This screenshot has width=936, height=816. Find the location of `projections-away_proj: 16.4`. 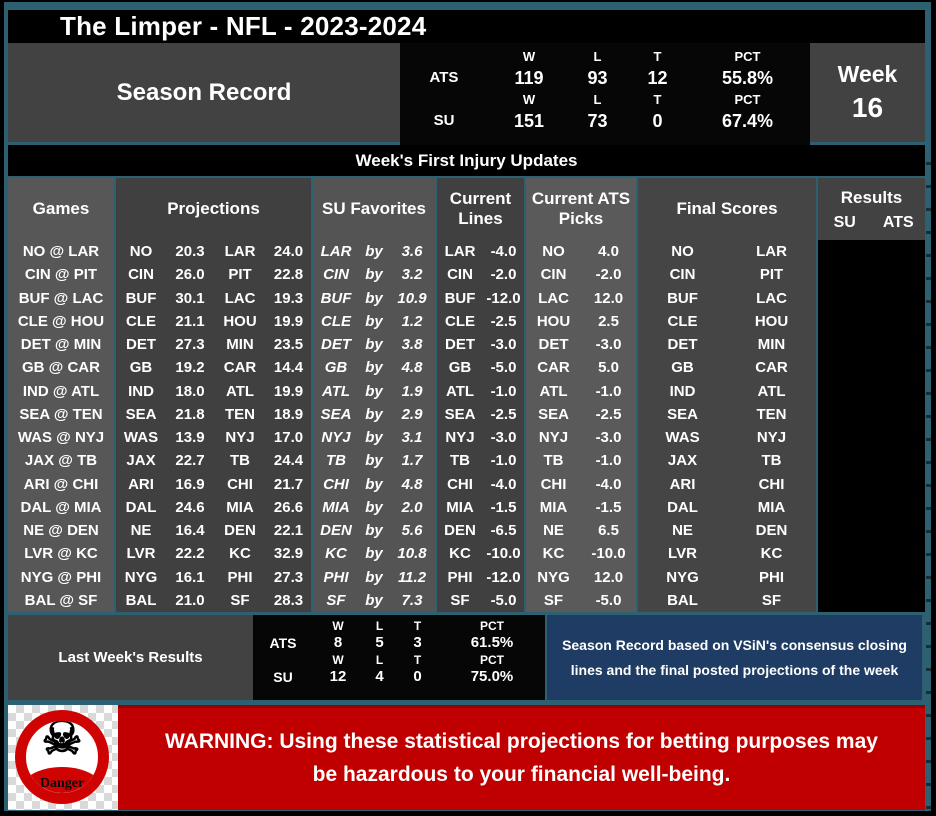

projections-away_proj: 16.4 is located at coordinates (190, 531).